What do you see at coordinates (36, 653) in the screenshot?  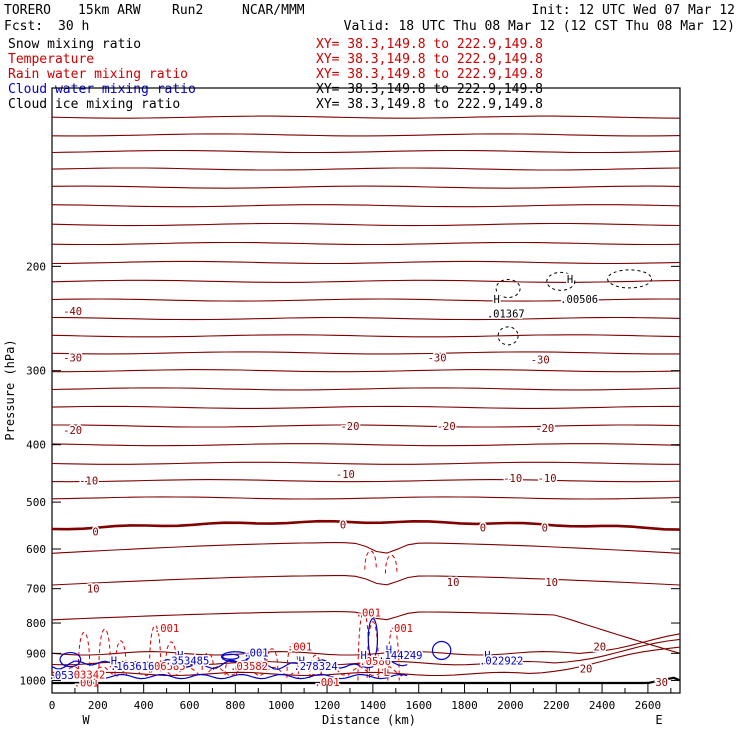 I see `y-tick-label: 900` at bounding box center [36, 653].